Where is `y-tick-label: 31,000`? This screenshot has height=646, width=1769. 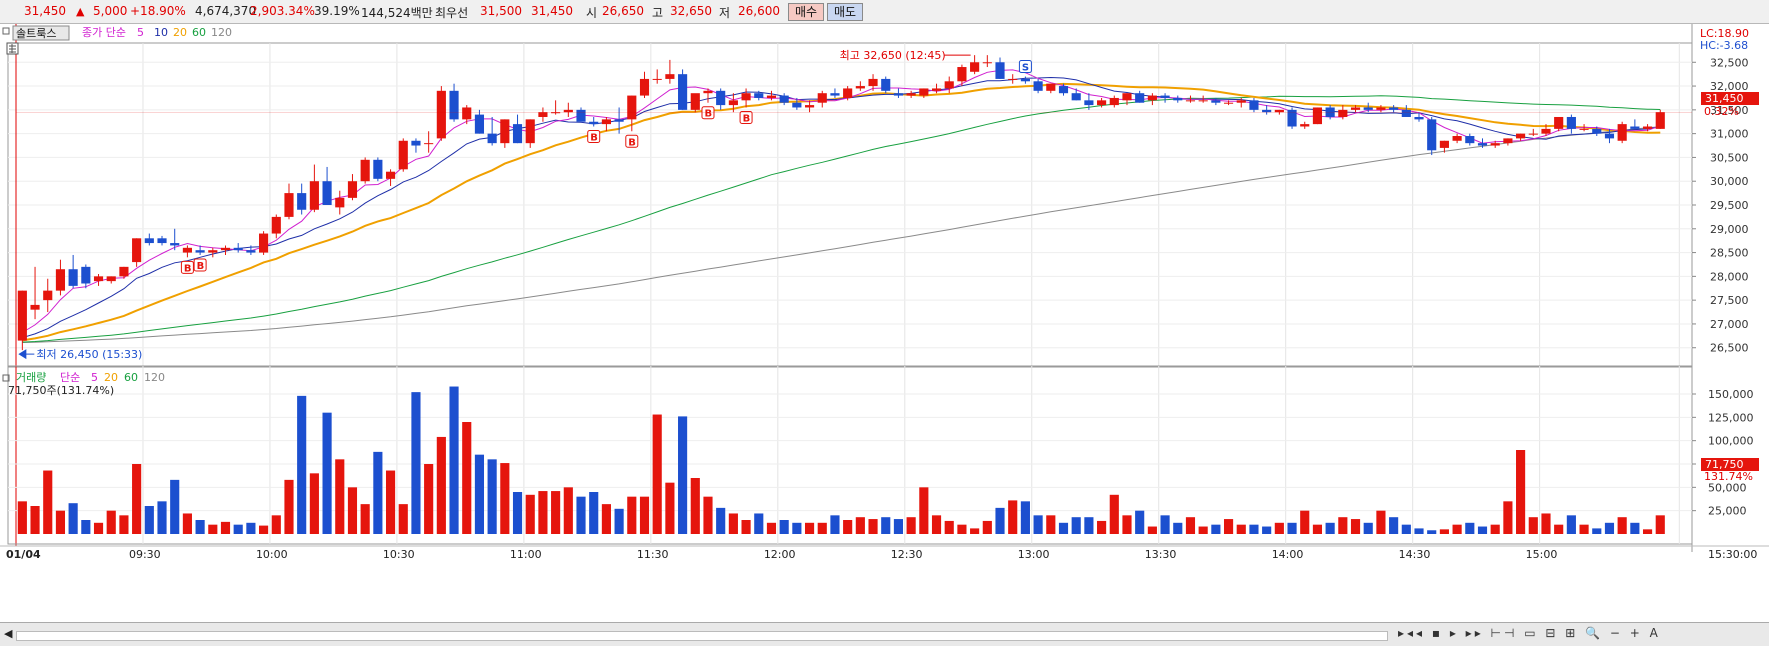
y-tick-label: 31,000 is located at coordinates (1729, 134).